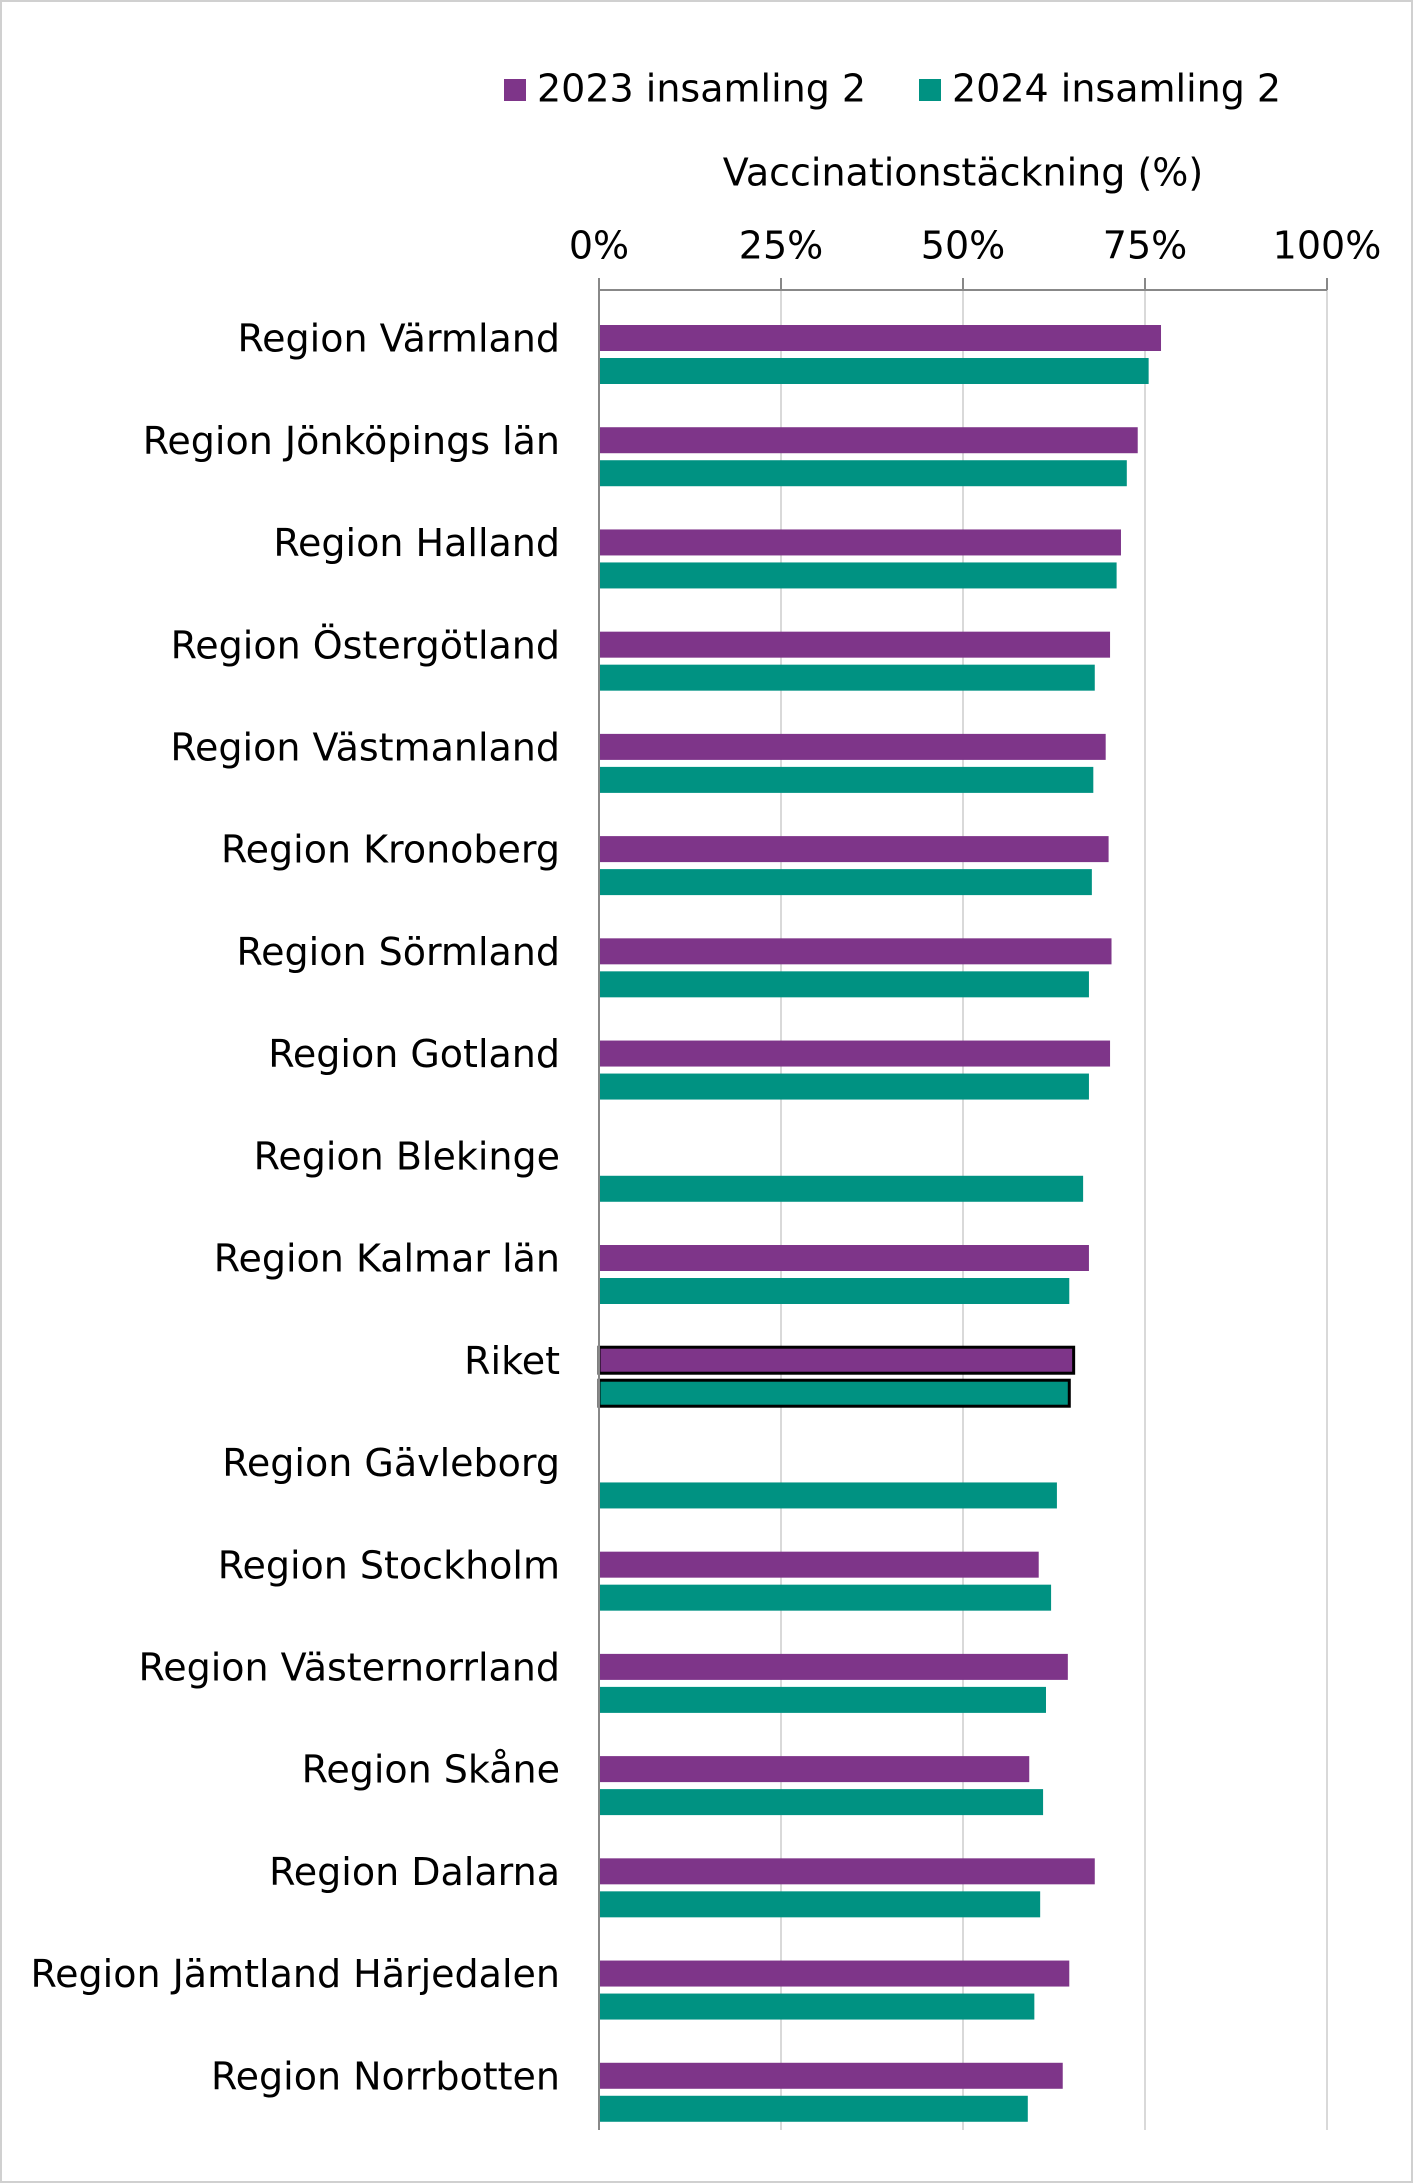 The width and height of the screenshot is (1413, 2183). I want to click on y-tick-label: Region Värmland, so click(398, 339).